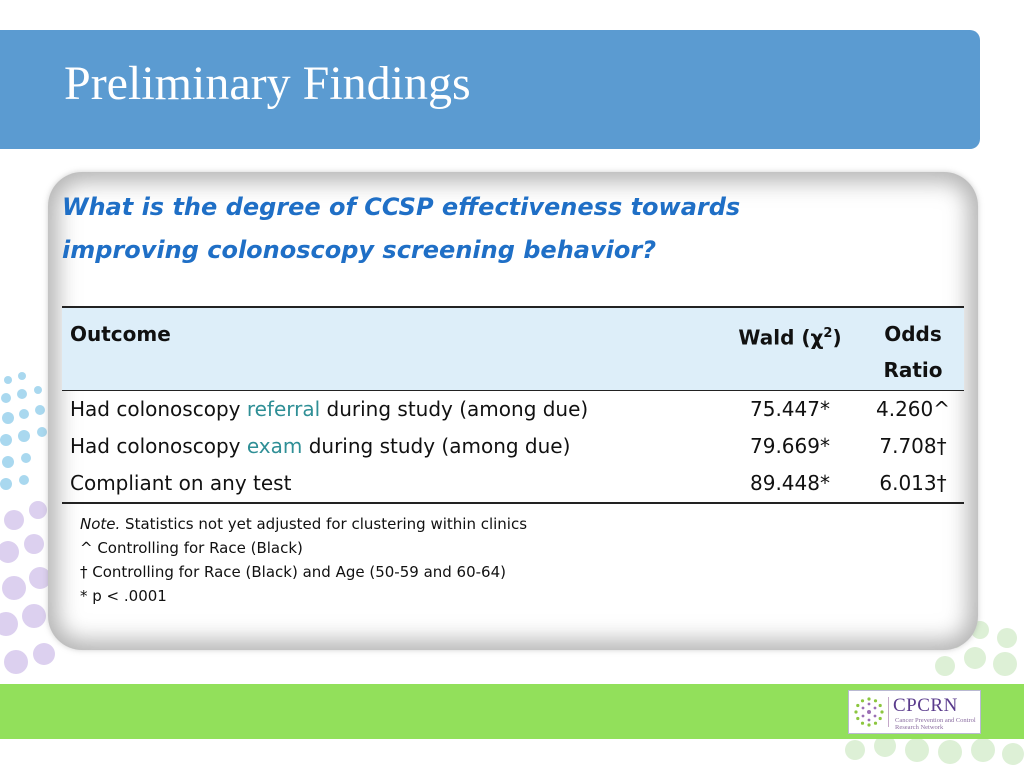 This screenshot has width=1024, height=768. Describe the element at coordinates (913, 446) in the screenshot. I see `odds-ratio-cell: 7.708†` at that location.